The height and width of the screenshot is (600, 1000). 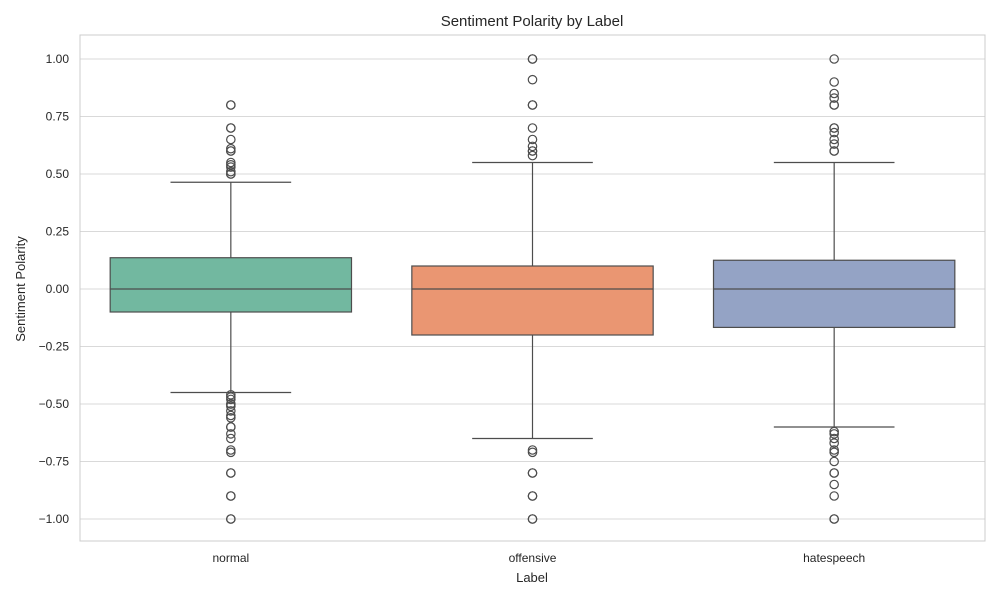 I want to click on chart-title: Sentiment Polarity by Label, so click(x=532, y=21).